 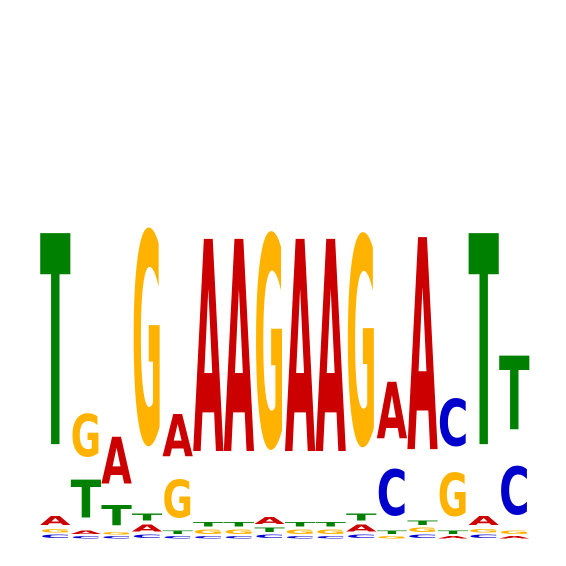 What do you see at coordinates (361, 345) in the screenshot?
I see `letter-g-pos-11: G` at bounding box center [361, 345].